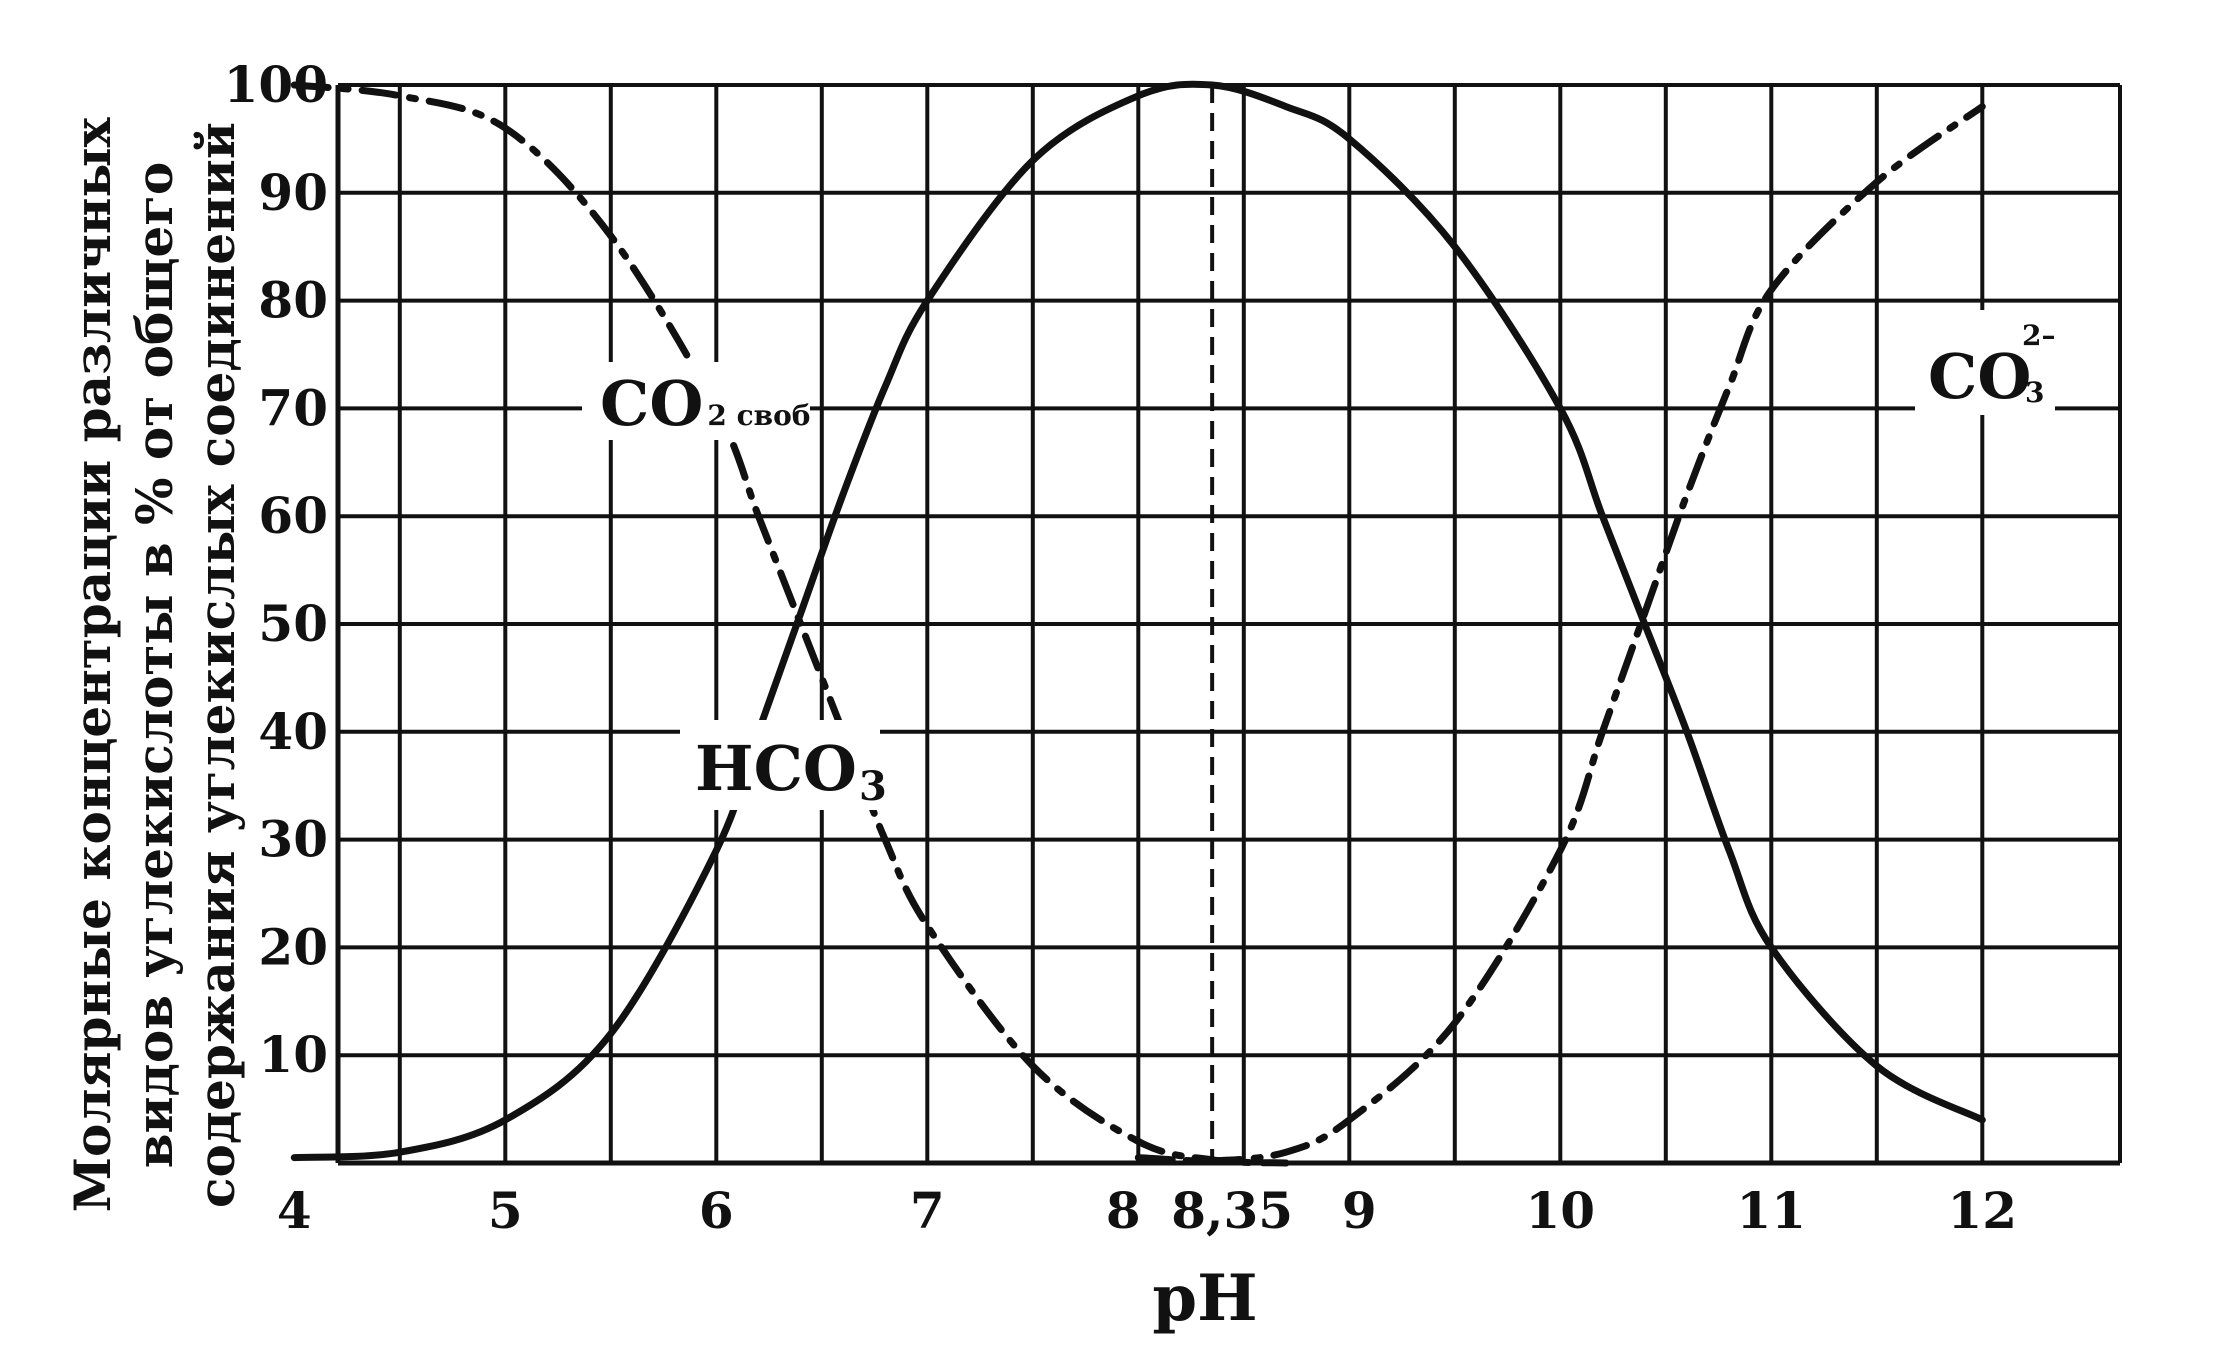 This screenshot has width=2220, height=1370. What do you see at coordinates (293, 623) in the screenshot?
I see `y-tick-label: 50` at bounding box center [293, 623].